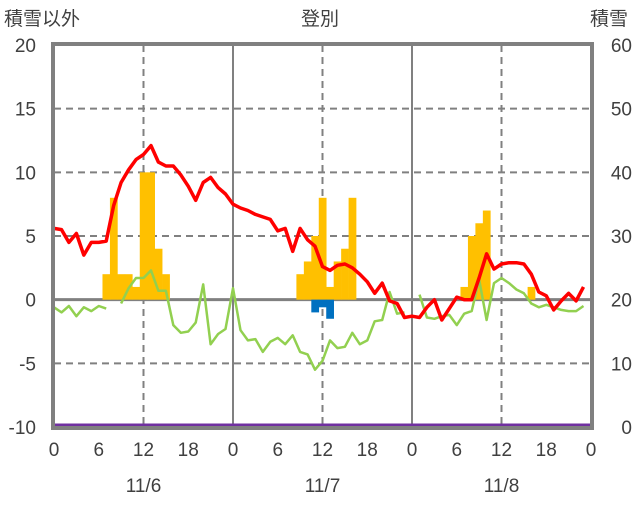 The width and height of the screenshot is (636, 506). Describe the element at coordinates (25, 173) in the screenshot. I see `y-tick-label: 10` at that location.